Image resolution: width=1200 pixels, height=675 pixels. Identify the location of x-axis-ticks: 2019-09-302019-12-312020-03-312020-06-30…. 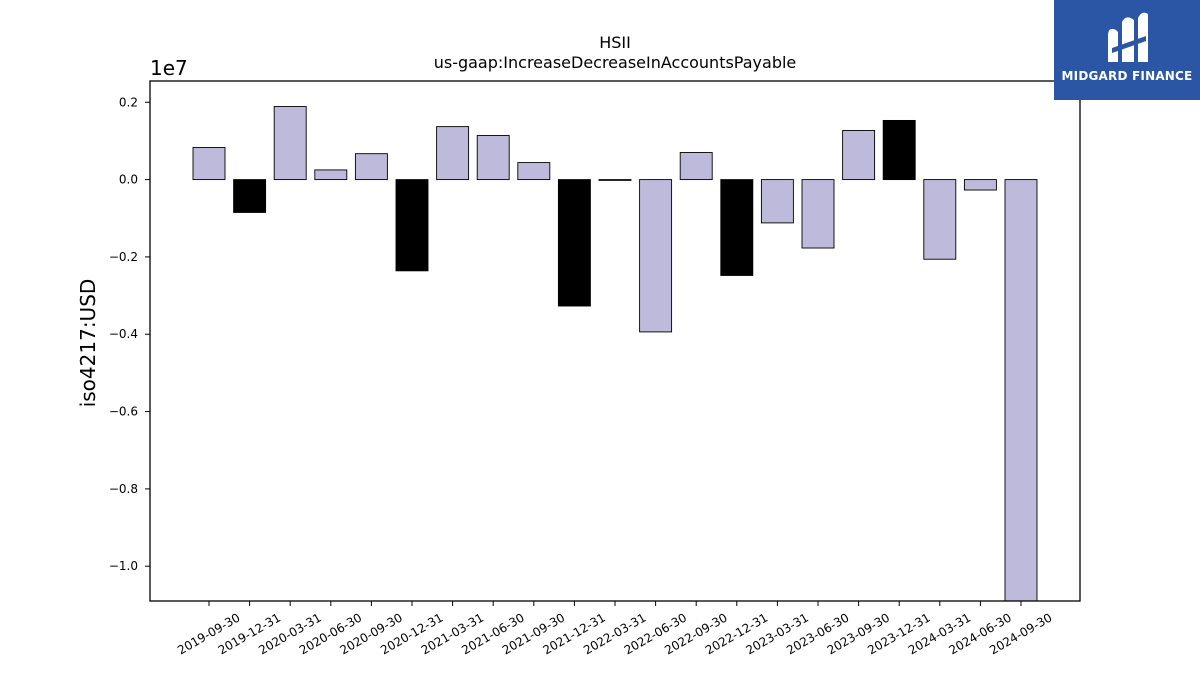
(615, 629).